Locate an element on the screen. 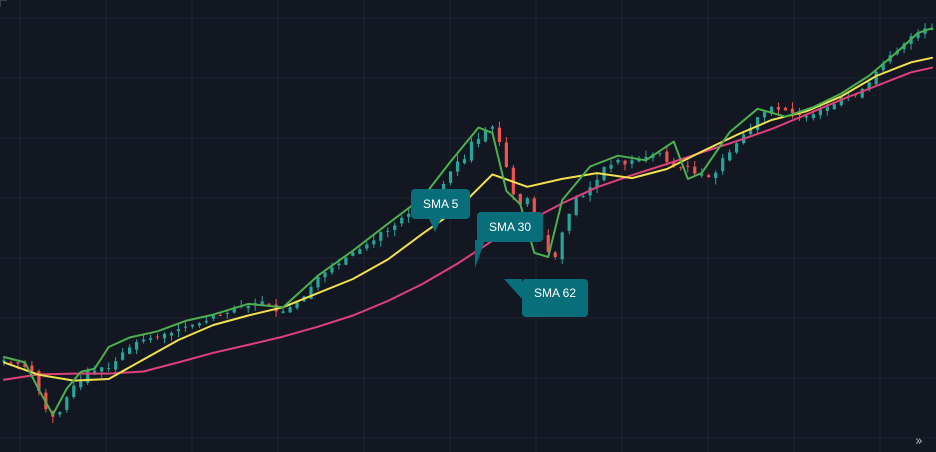  corner-mark is located at coordinates (3, 3).